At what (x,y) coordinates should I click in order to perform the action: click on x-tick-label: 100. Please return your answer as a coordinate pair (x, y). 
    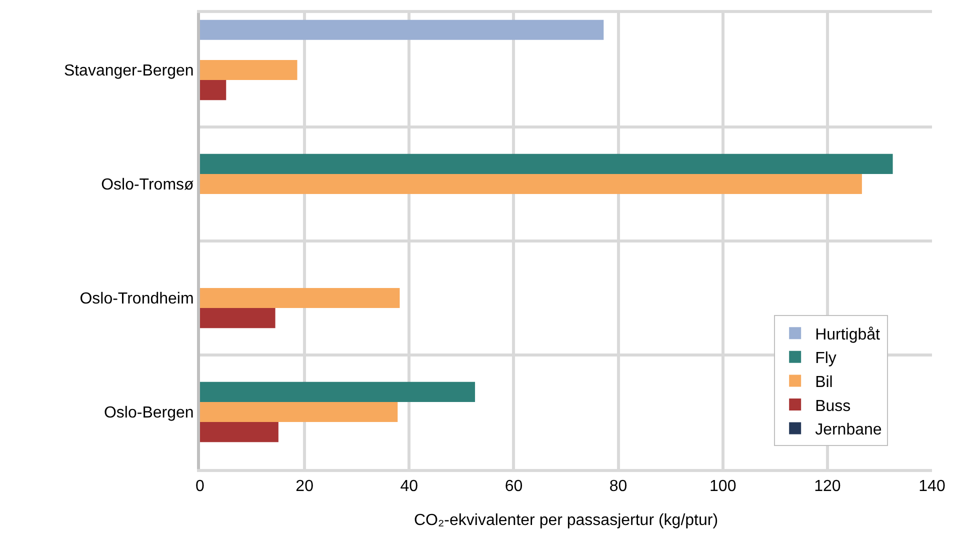
    Looking at the image, I should click on (723, 487).